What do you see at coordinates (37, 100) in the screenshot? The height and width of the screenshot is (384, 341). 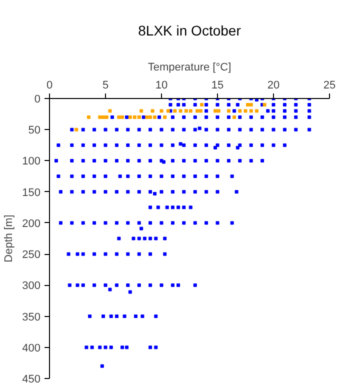 I see `y-tick-label: 0` at bounding box center [37, 100].